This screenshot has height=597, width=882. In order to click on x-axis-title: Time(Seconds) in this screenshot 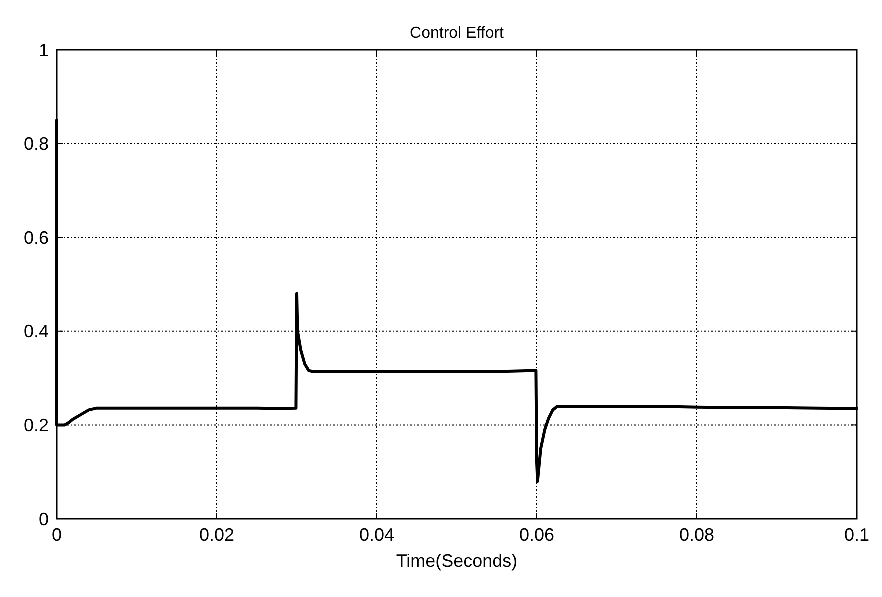, I will do `click(457, 561)`.